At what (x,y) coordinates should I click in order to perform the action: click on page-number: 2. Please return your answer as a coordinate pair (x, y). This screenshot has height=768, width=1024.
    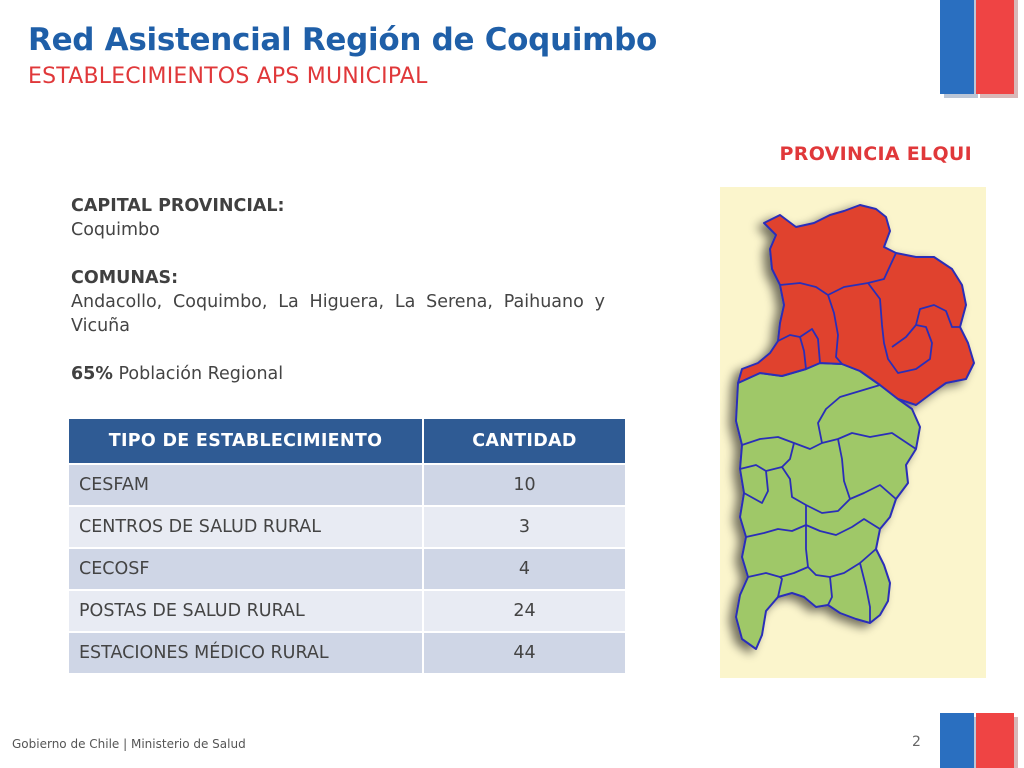
    Looking at the image, I should click on (916, 742).